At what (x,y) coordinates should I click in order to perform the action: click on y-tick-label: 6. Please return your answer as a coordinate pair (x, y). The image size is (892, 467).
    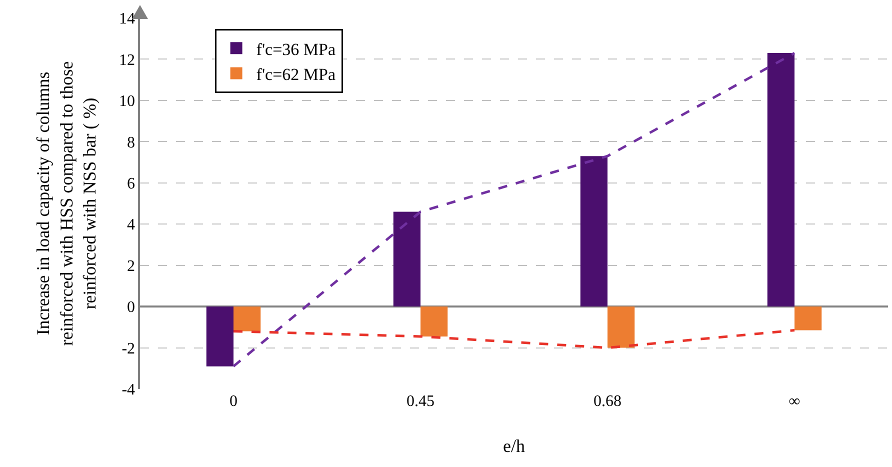
    Looking at the image, I should click on (131, 183).